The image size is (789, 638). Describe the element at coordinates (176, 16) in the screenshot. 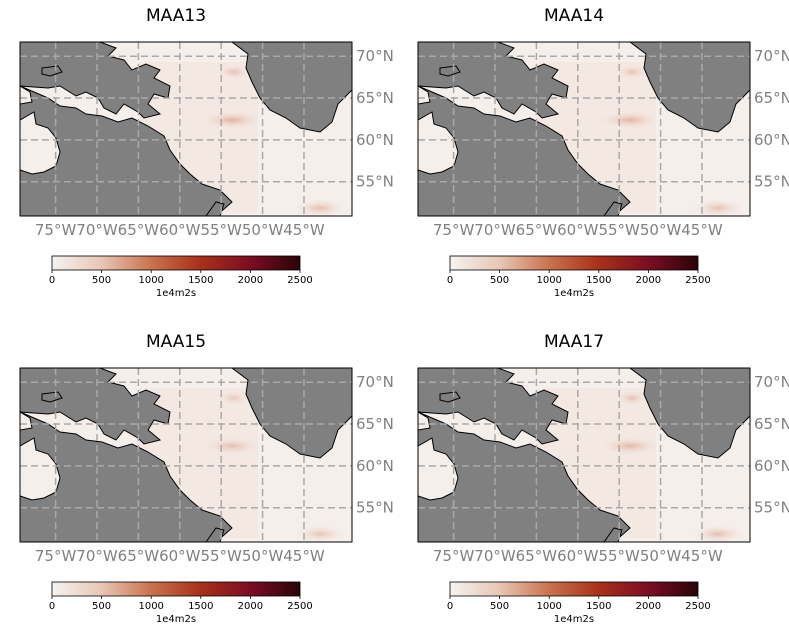

I see `panel-title: MAA13` at that location.